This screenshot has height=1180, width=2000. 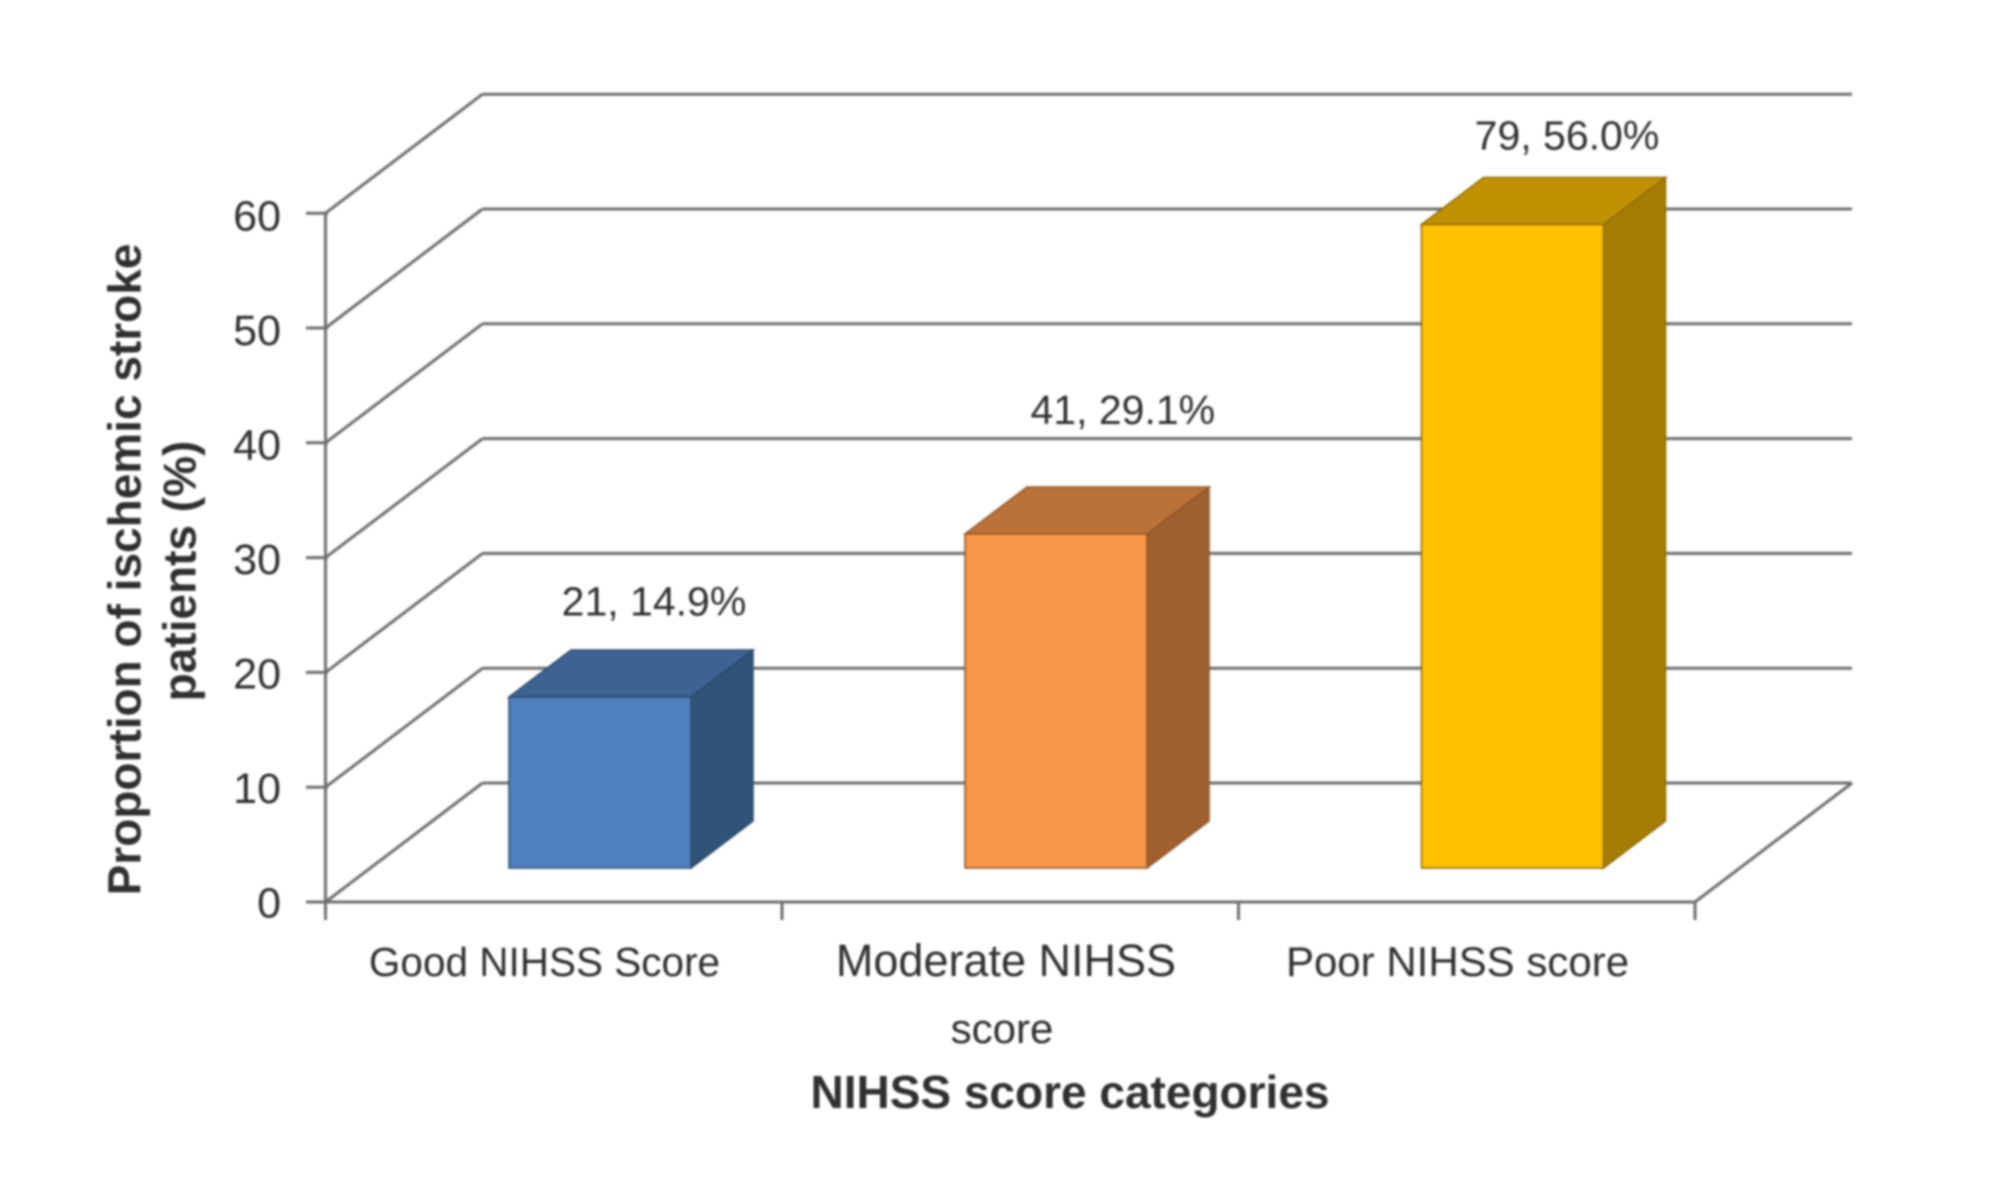 I want to click on svg-text: Moderate NIHSS, so click(x=1006, y=960).